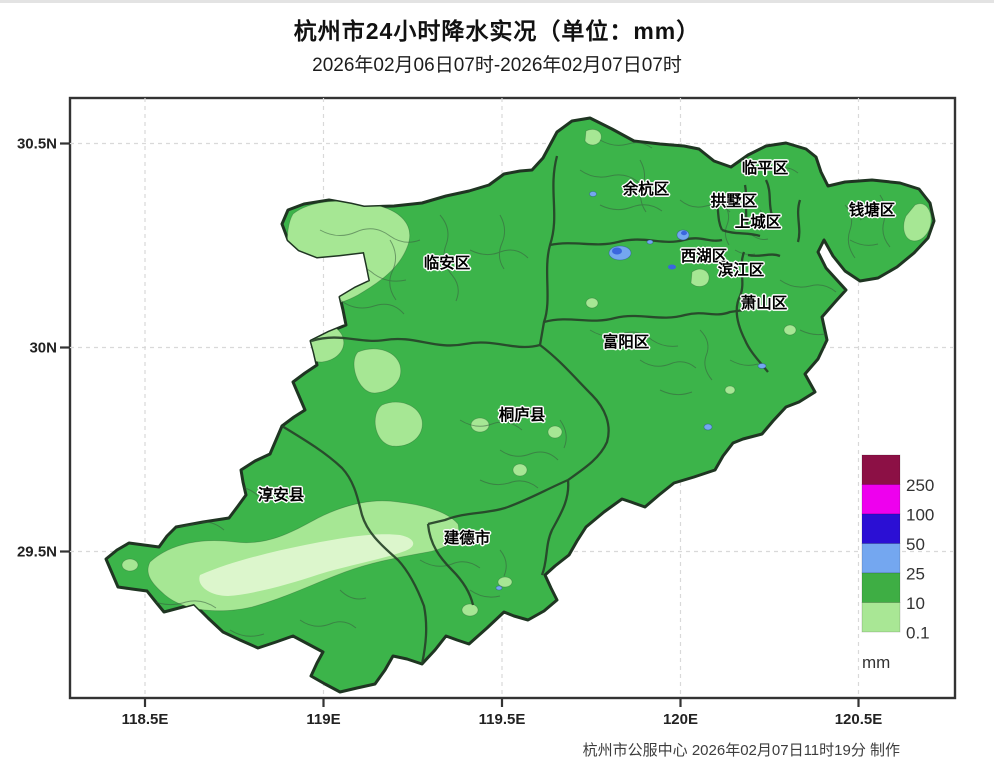 The image size is (994, 774). I want to click on footer-credit: 杭州市公服中心 2026年02月07日11时19分 制作, so click(741, 750).